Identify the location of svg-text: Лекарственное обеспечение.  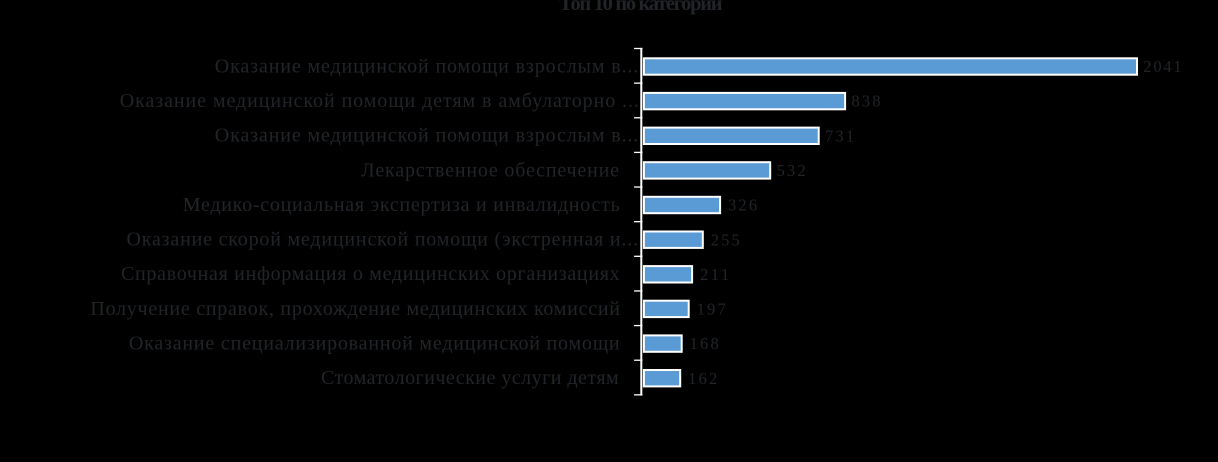
(490, 170).